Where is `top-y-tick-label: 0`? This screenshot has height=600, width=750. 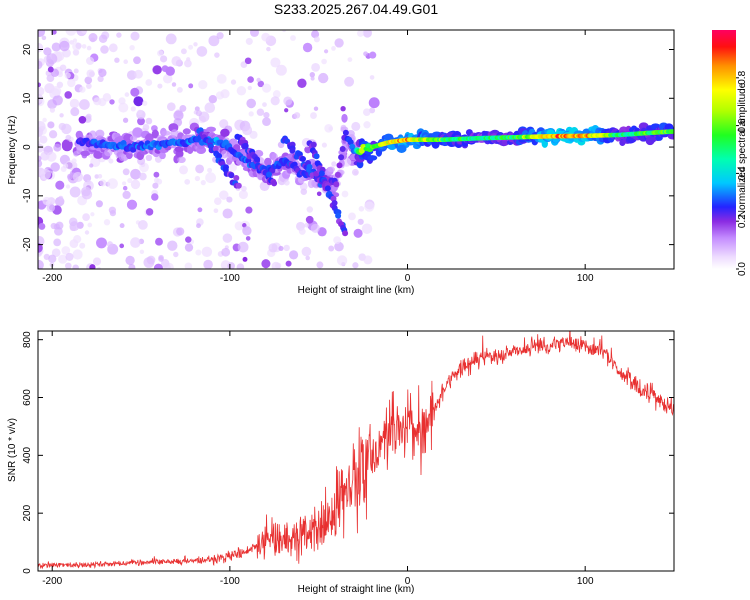 top-y-tick-label: 0 is located at coordinates (27, 147).